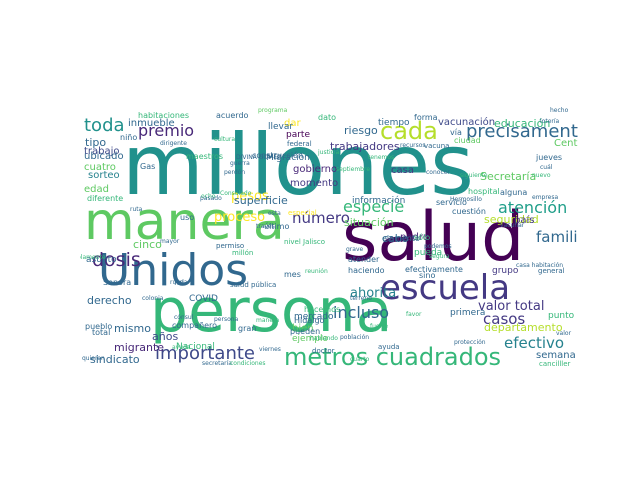  Describe the element at coordinates (274, 213) in the screenshot. I see `cloud-word: esta` at that location.